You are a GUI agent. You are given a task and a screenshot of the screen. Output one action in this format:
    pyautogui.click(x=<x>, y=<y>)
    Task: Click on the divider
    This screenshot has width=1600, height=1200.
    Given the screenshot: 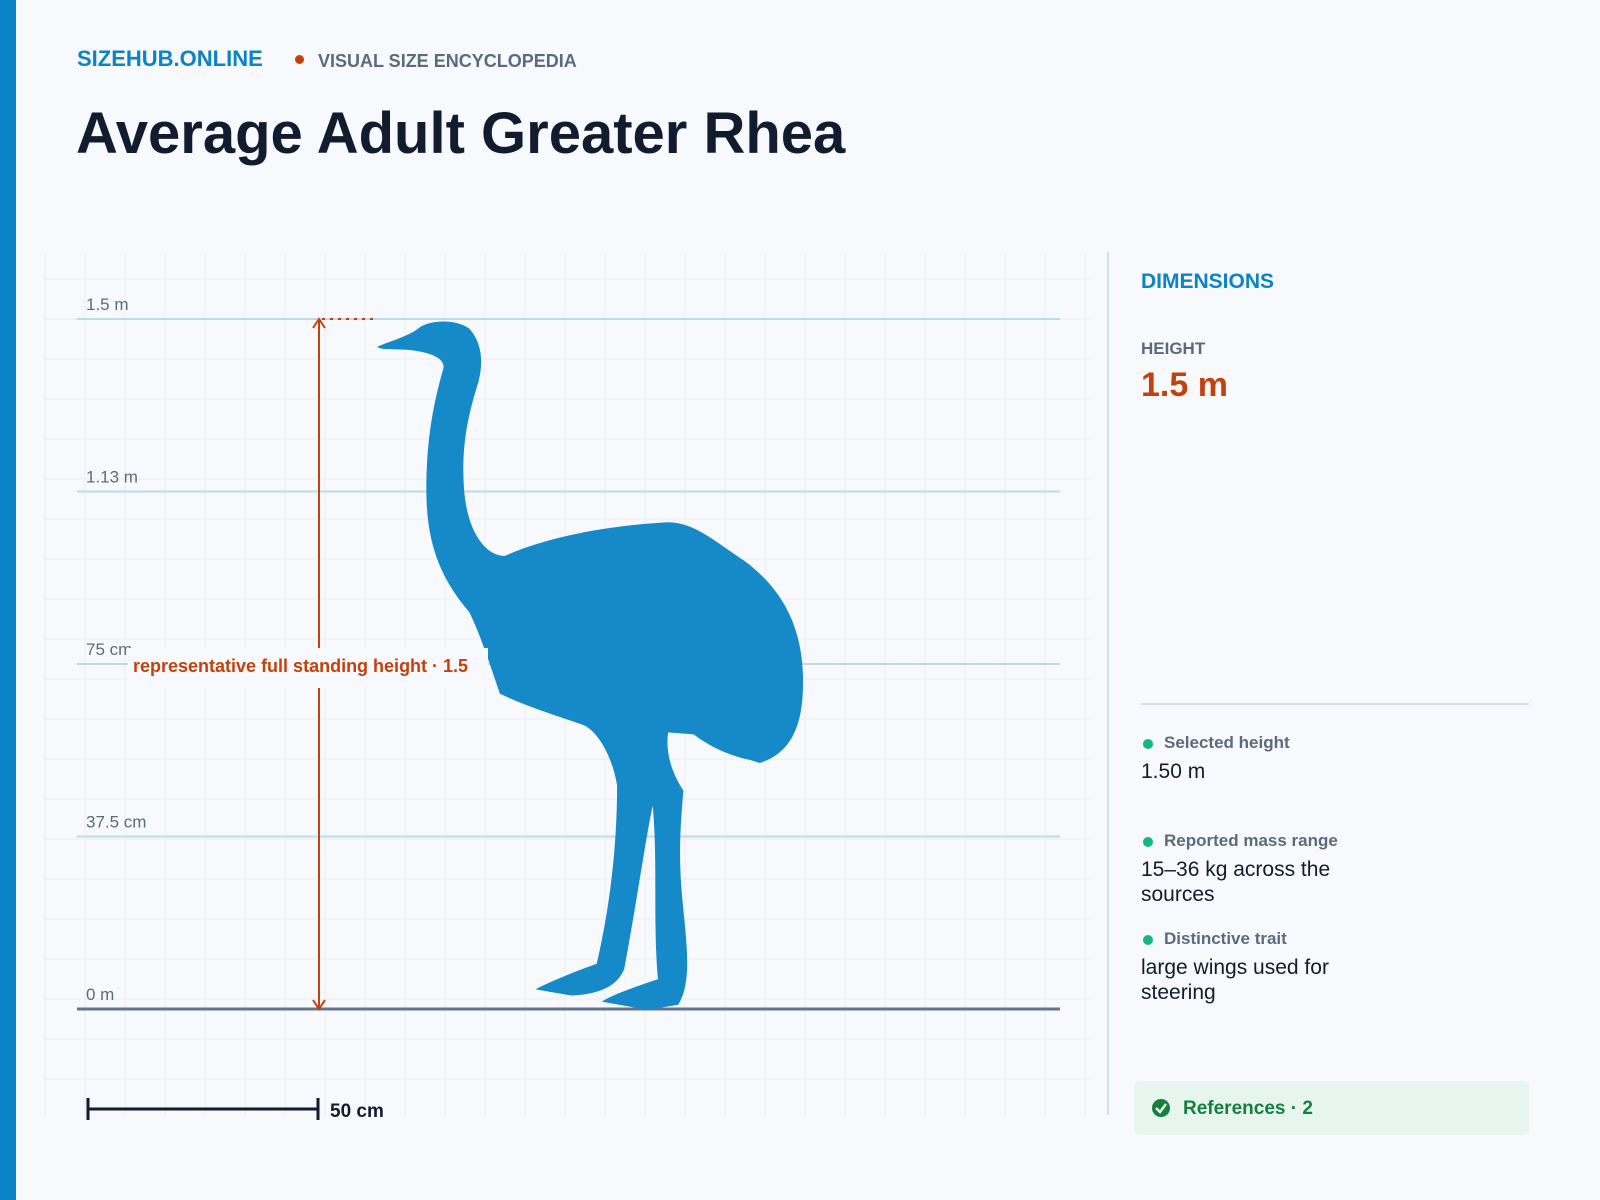 What is the action you would take?
    pyautogui.click(x=1335, y=704)
    